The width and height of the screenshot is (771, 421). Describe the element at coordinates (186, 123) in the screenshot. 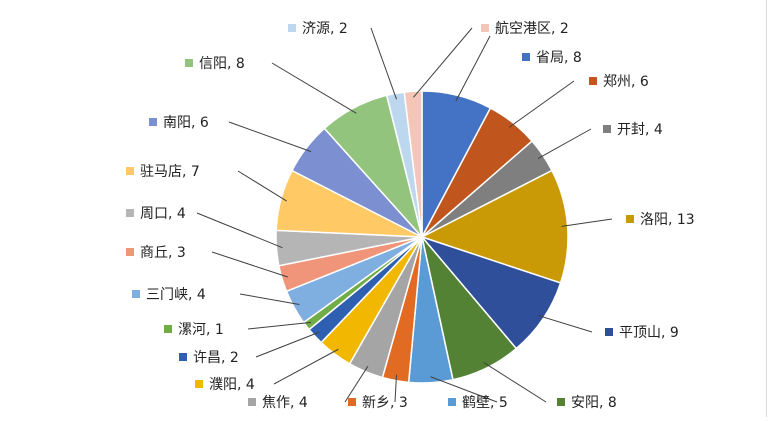

I see `data-label: 南阳, 6` at that location.